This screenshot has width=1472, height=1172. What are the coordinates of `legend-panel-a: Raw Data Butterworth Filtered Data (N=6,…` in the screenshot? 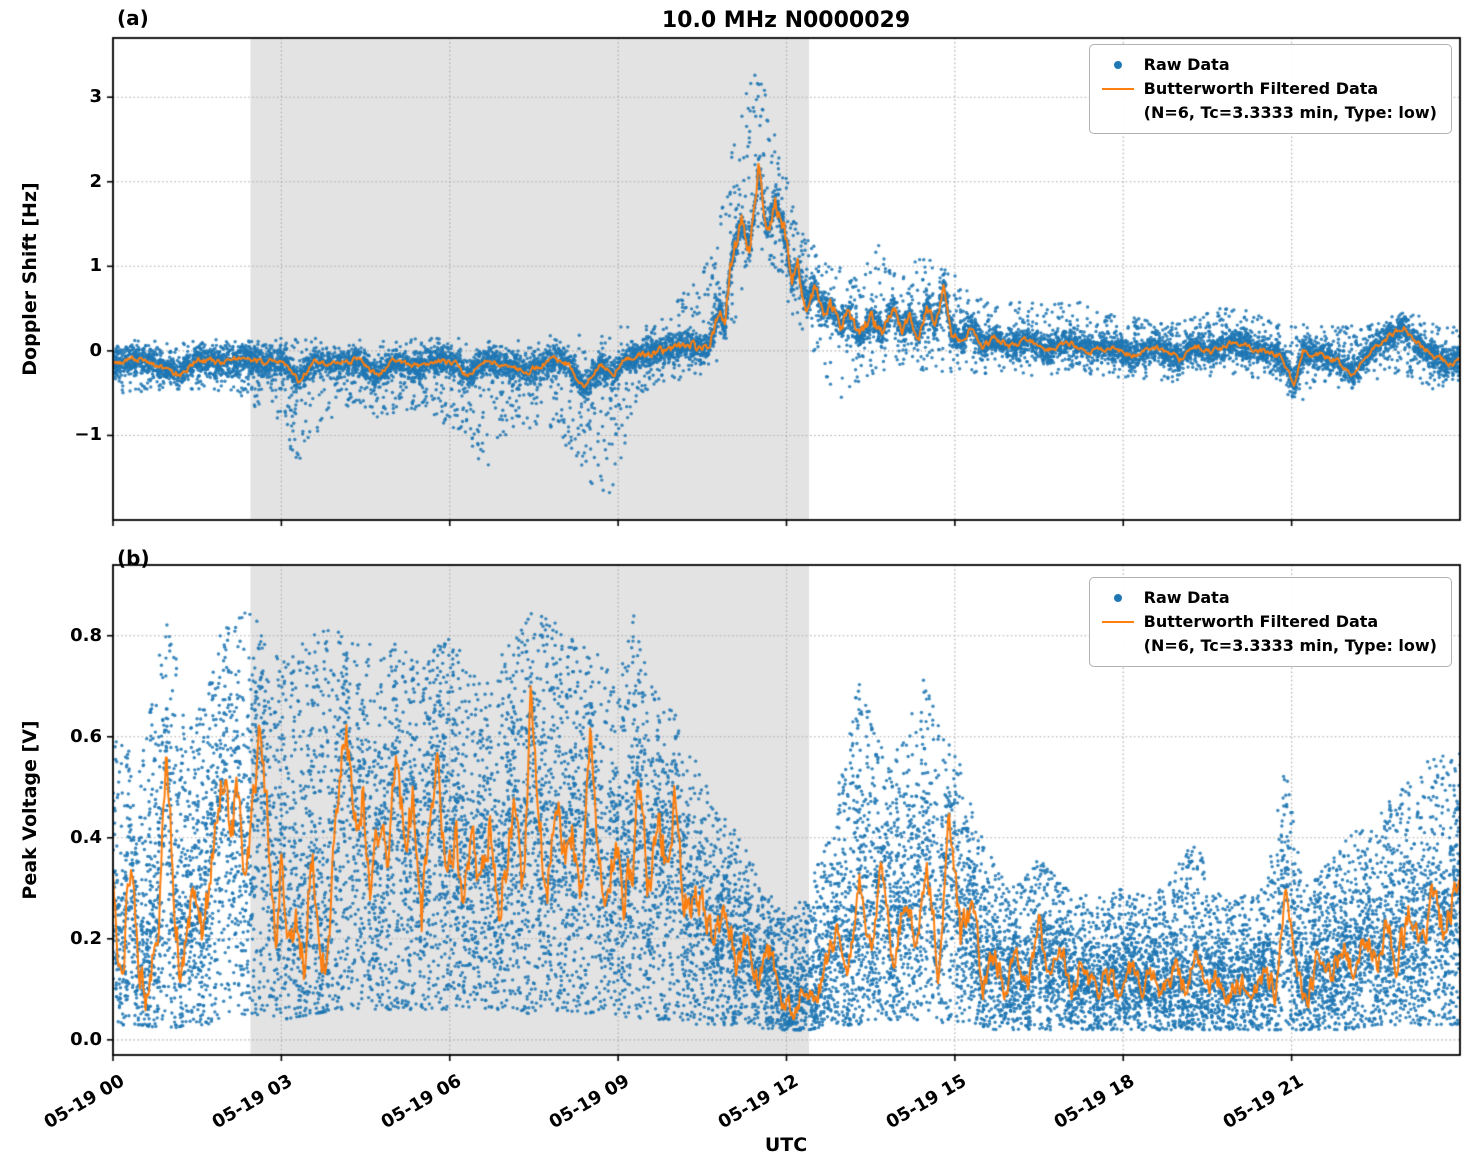 It's located at (1270, 89).